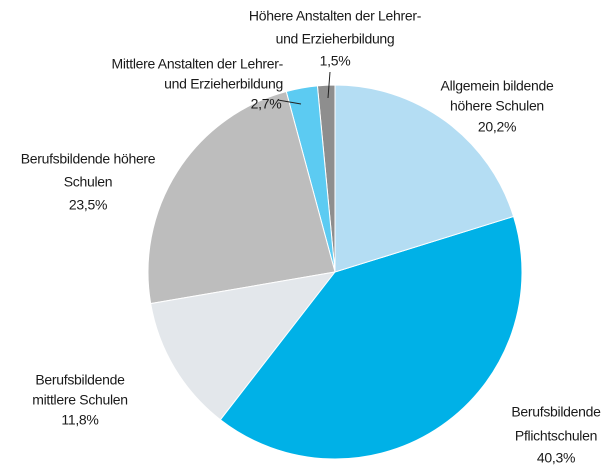 This screenshot has width=611, height=468. Describe the element at coordinates (88, 159) in the screenshot. I see `category-label: Berufsbildende höhere` at that location.